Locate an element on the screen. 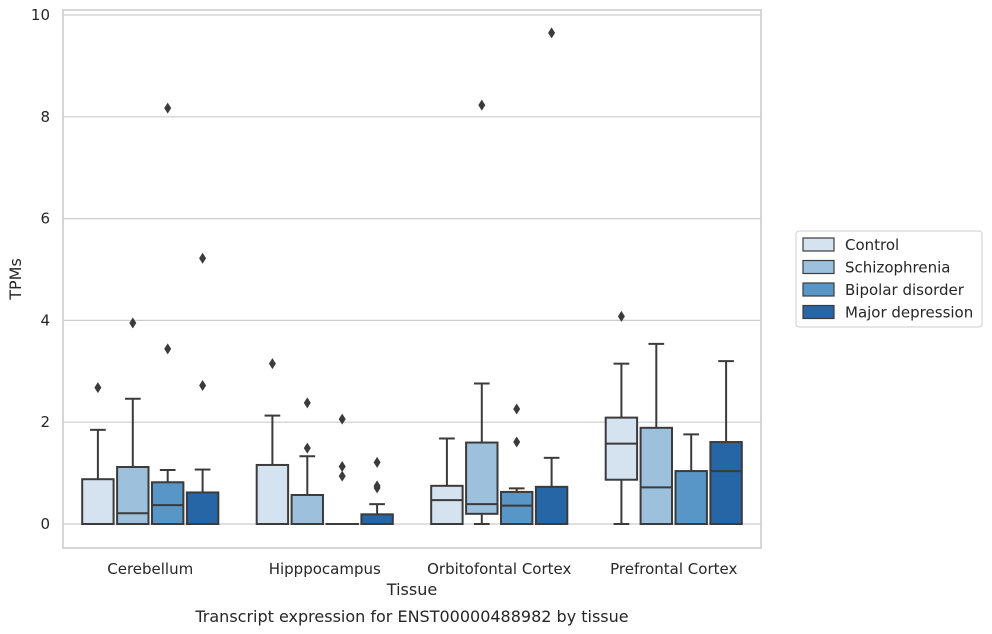  x-tick-label: Cerebellum is located at coordinates (150, 569).